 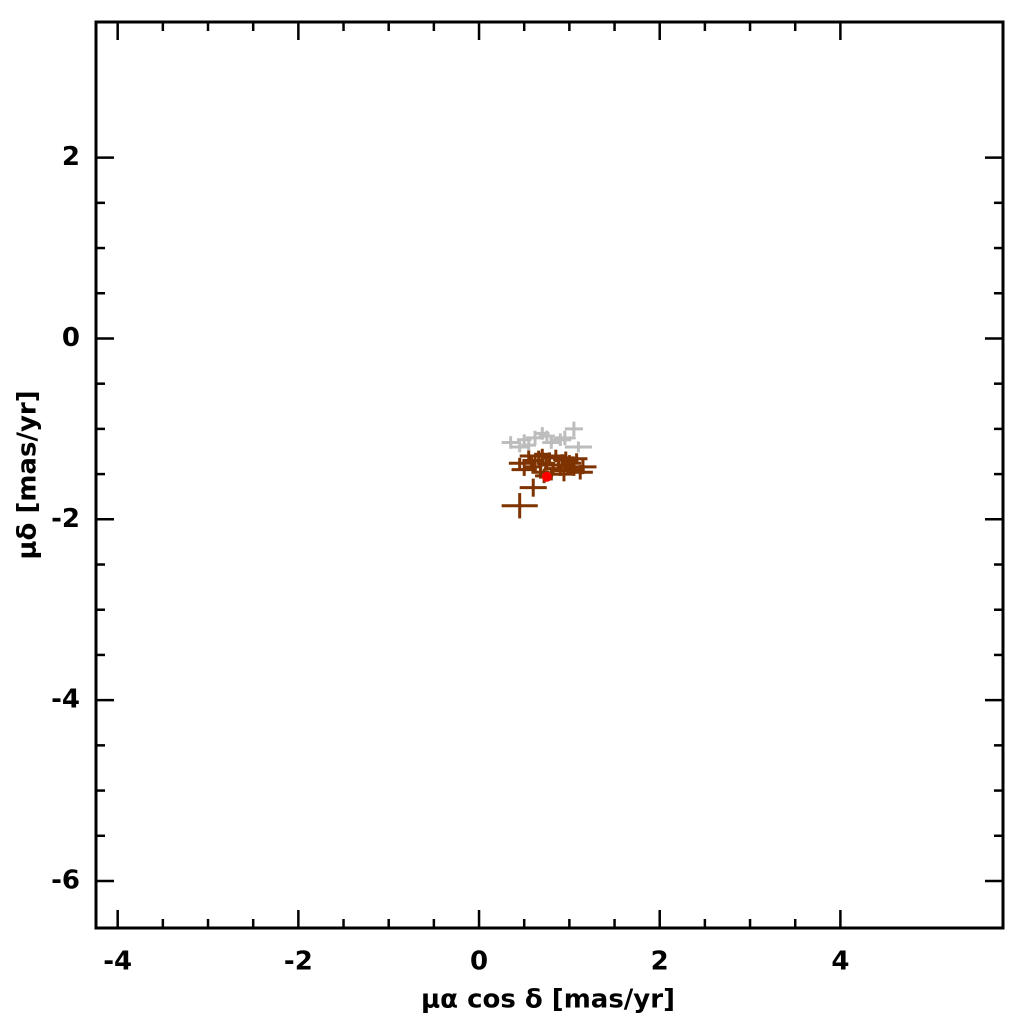 I want to click on y-tick-label: 0, so click(x=71, y=338).